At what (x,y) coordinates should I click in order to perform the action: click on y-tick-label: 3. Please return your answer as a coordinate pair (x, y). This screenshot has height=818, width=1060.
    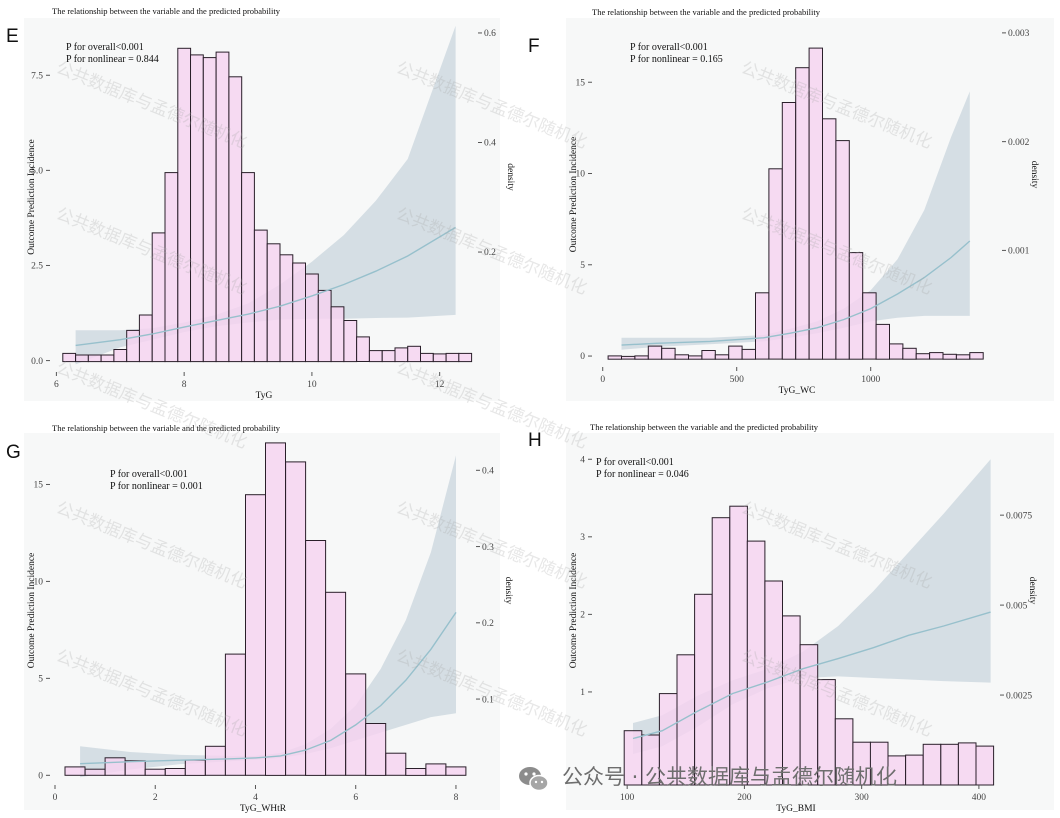
    Looking at the image, I should click on (582, 538).